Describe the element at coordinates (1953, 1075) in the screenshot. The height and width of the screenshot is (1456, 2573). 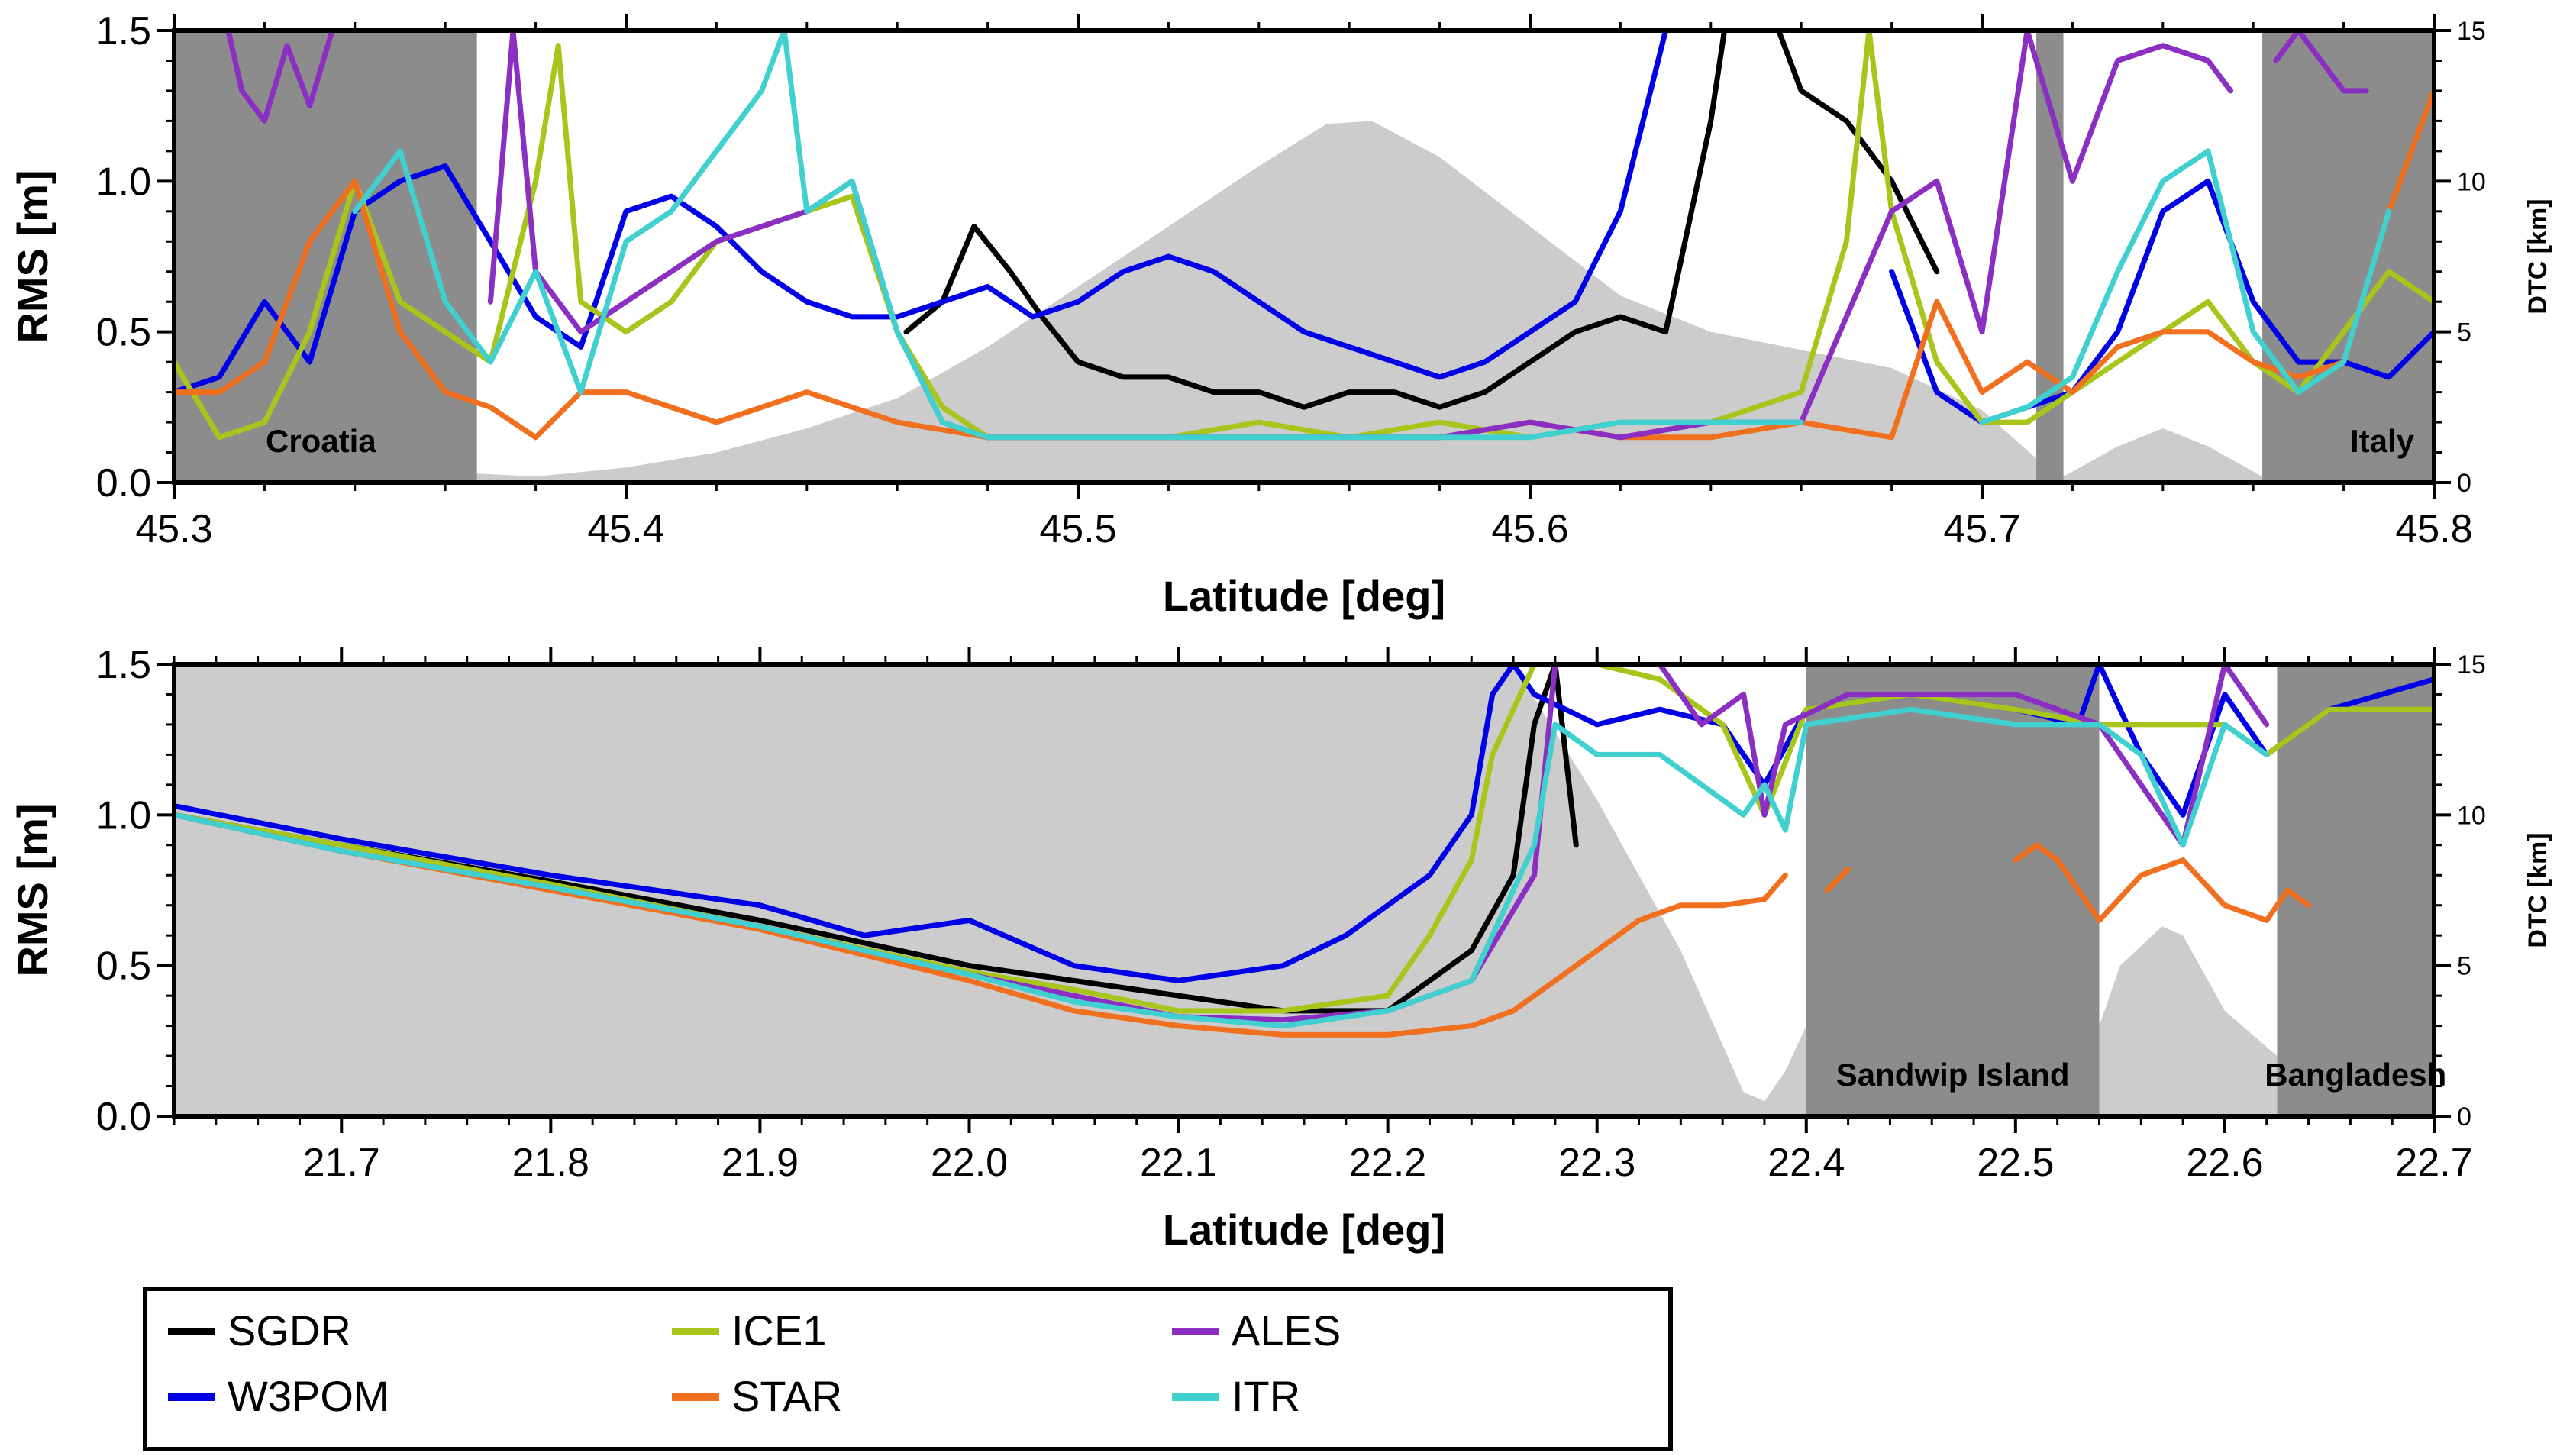
I see `region-label-sandwip-island: Sandwip Island` at that location.